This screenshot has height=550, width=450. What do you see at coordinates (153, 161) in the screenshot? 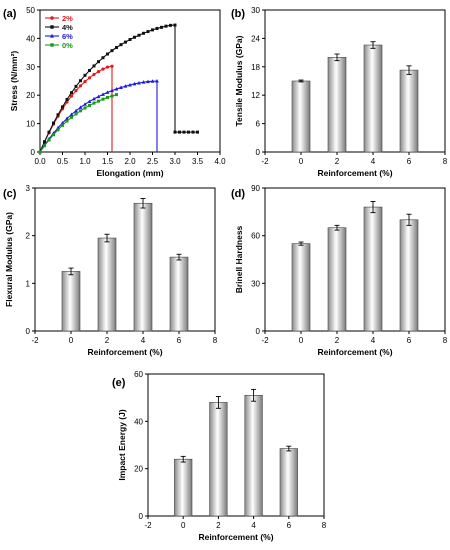
I see `x-tick-label: 2.5` at bounding box center [153, 161].